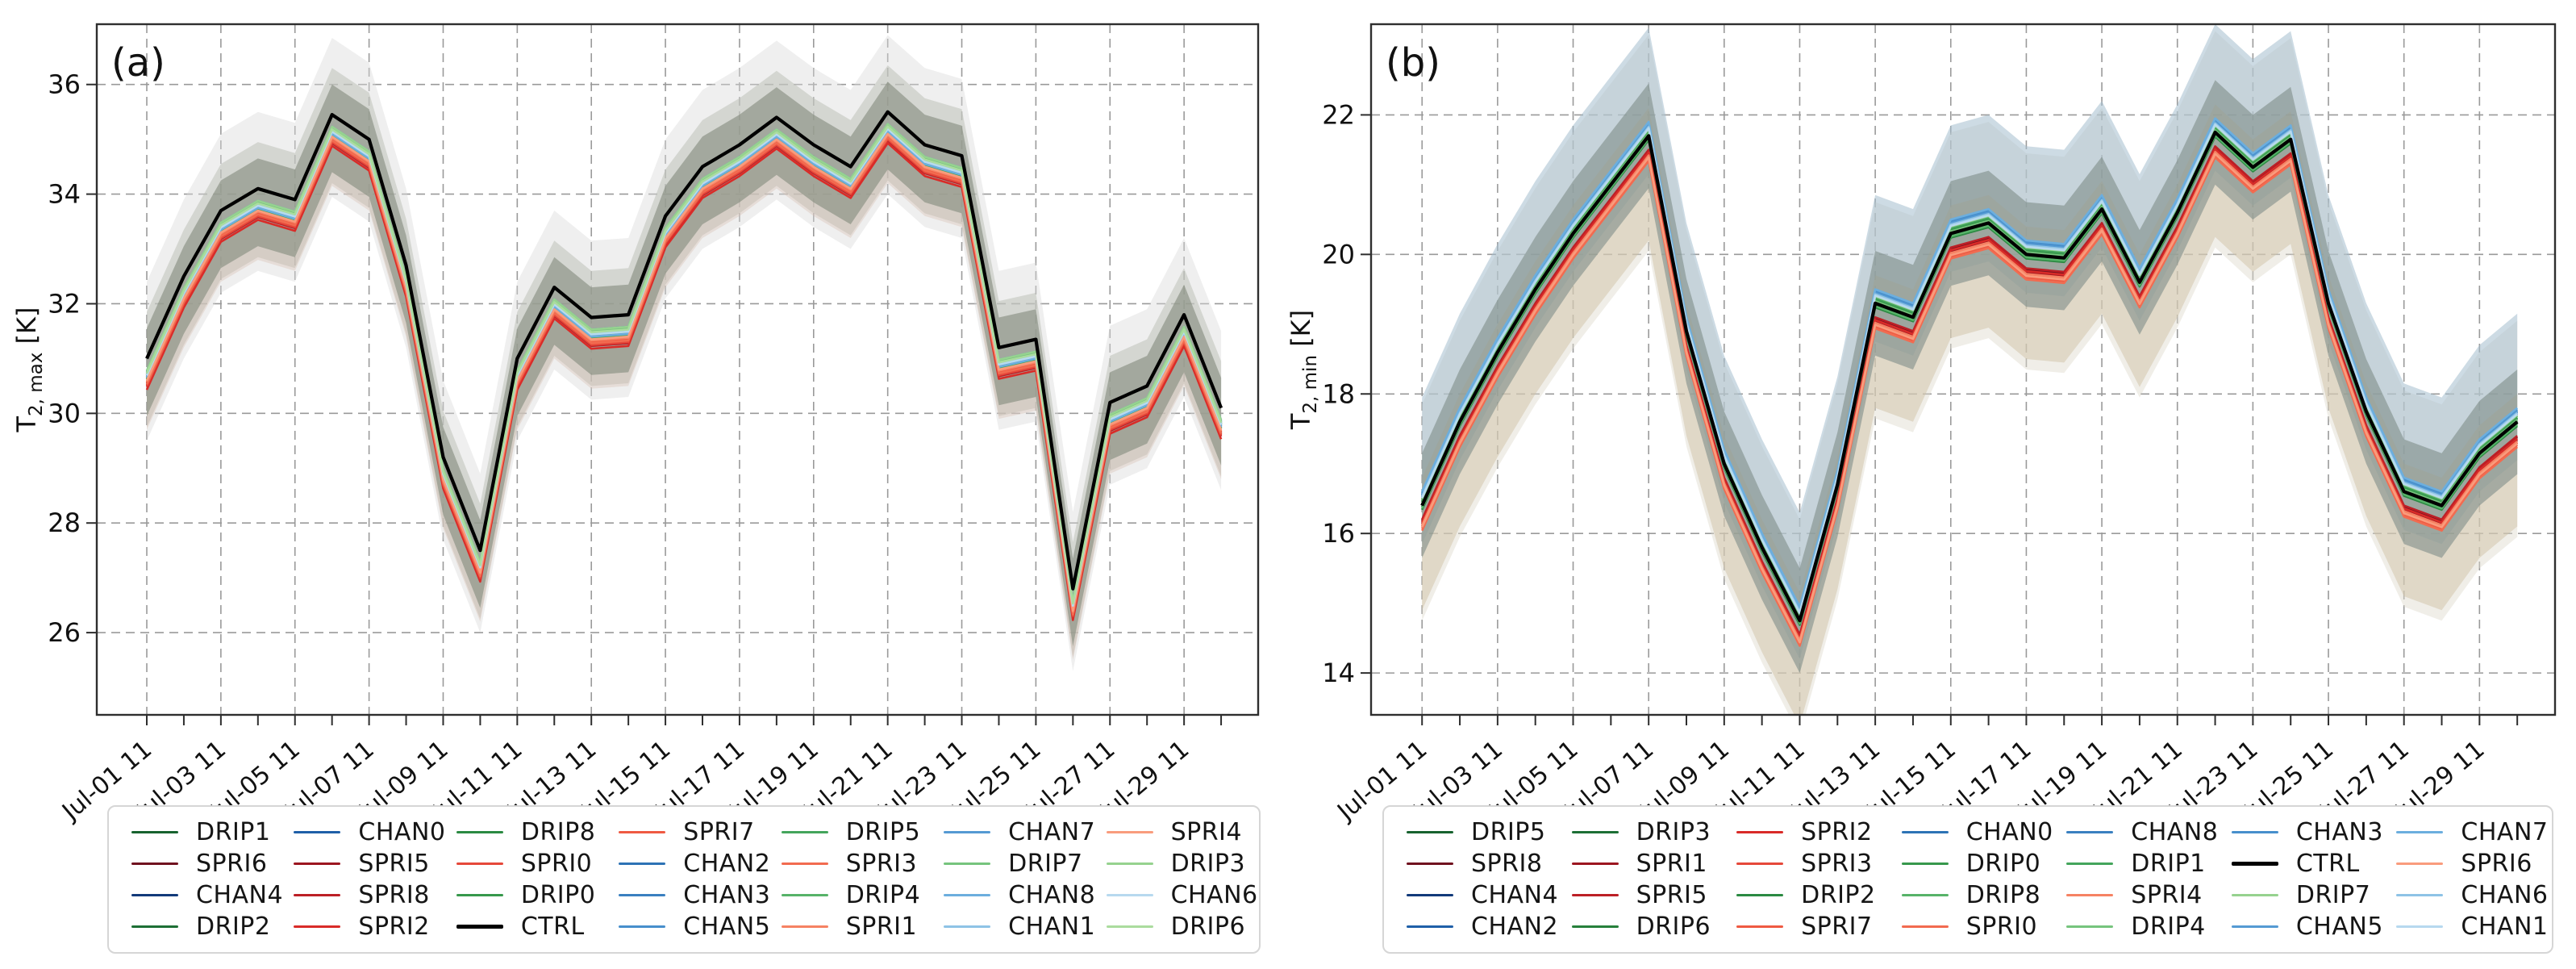 The image size is (2576, 969). What do you see at coordinates (2299, 864) in the screenshot?
I see `legend-item-CTRL: CTRL` at bounding box center [2299, 864].